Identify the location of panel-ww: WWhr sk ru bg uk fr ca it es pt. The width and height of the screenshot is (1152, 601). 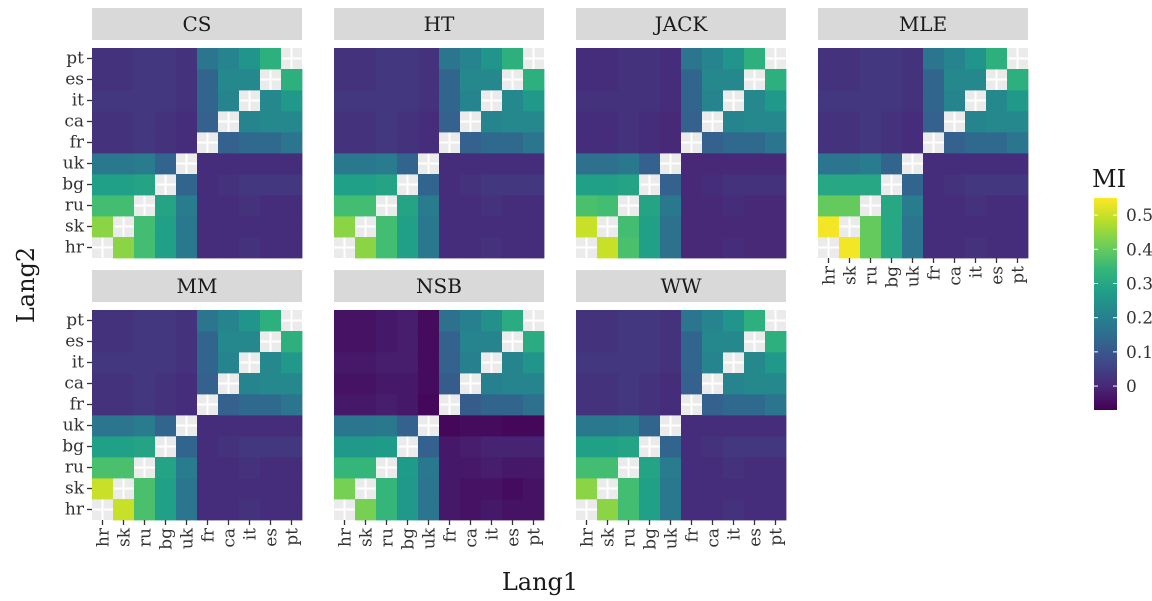
(681, 410).